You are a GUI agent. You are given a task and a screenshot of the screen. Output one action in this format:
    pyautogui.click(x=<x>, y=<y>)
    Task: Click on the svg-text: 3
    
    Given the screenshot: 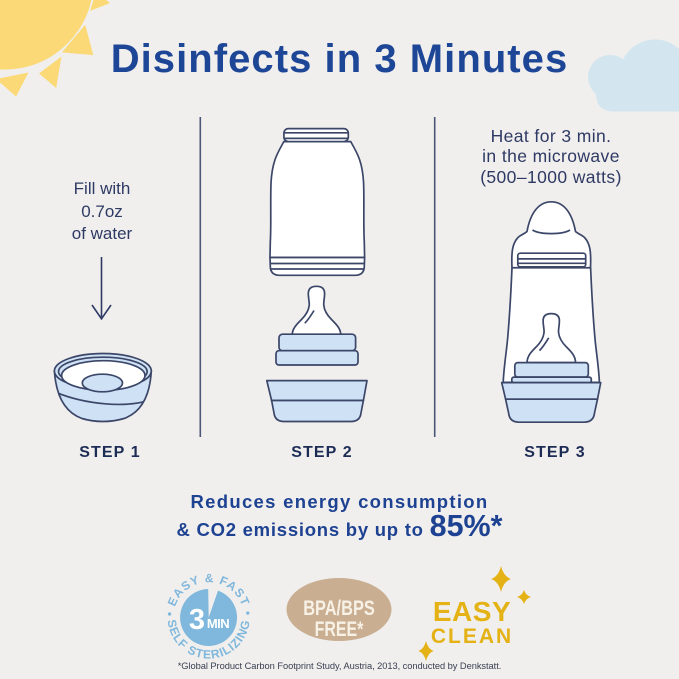 What is the action you would take?
    pyautogui.click(x=197, y=620)
    